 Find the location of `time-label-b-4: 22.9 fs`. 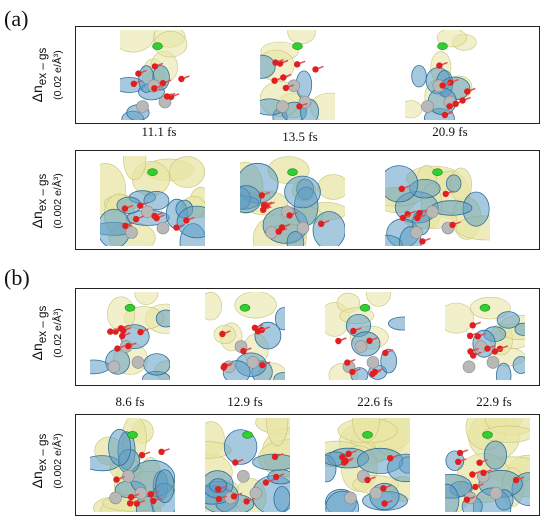

time-label-b-4: 22.9 fs is located at coordinates (494, 401).